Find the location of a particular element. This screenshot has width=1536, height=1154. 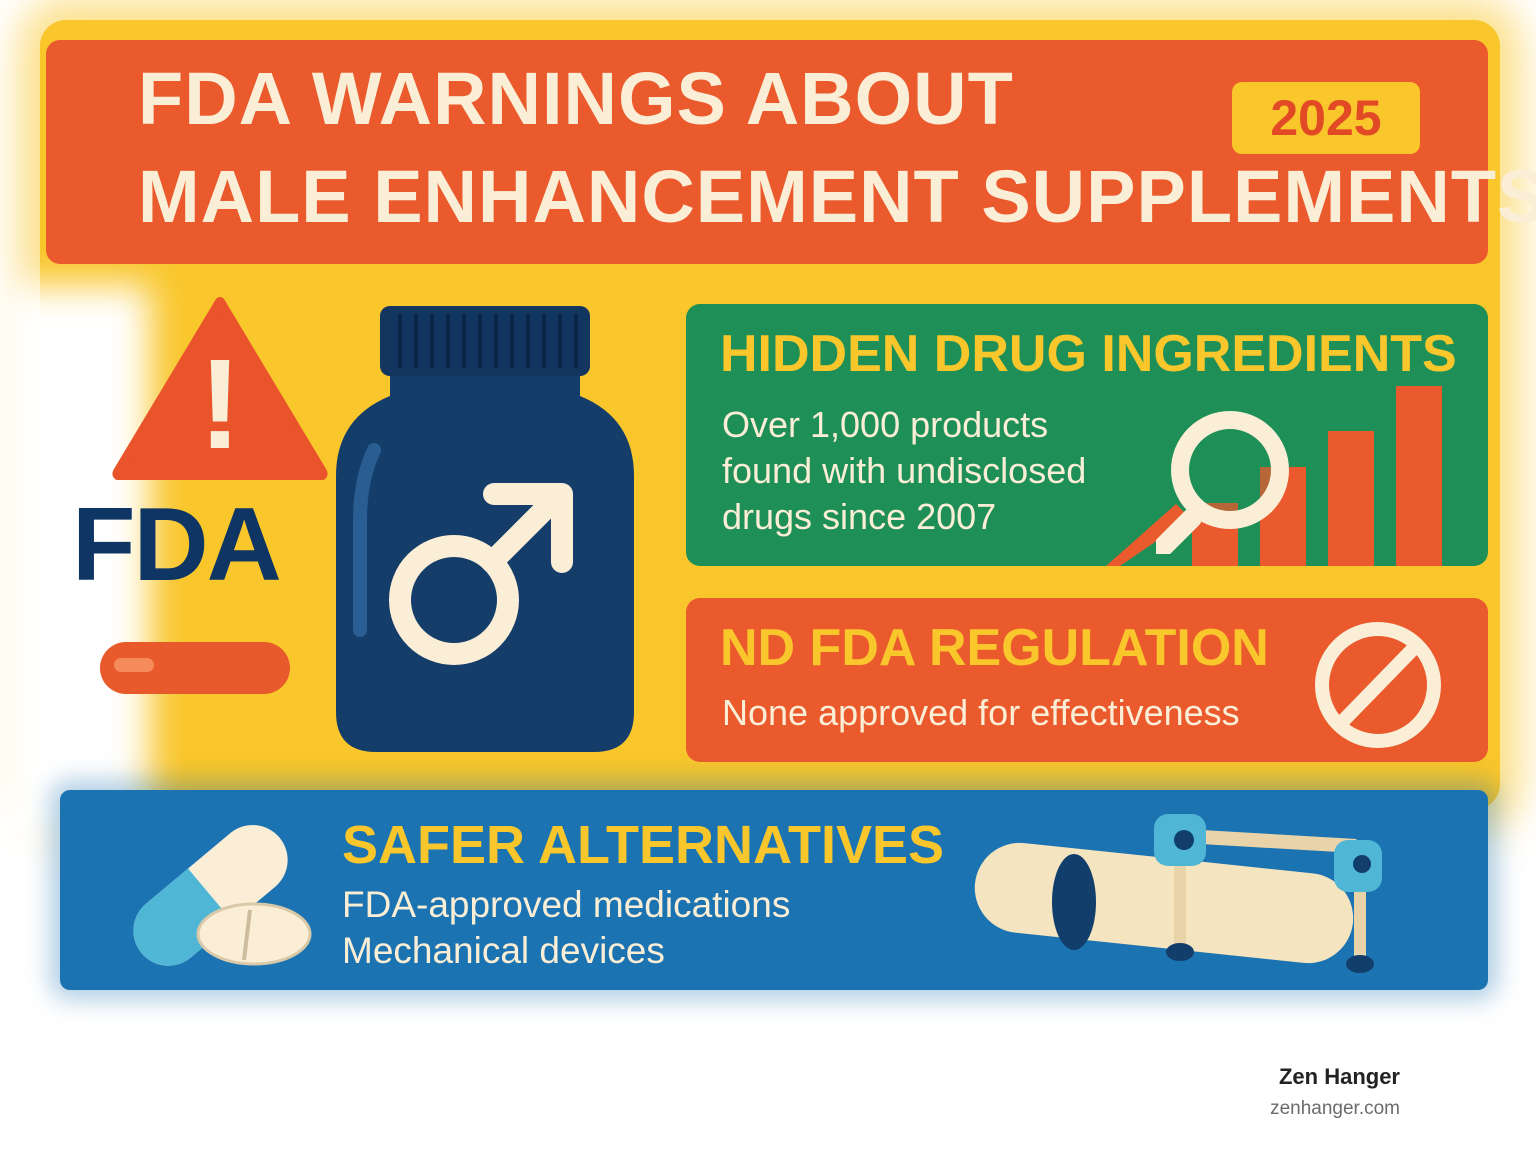

alternative-devices: Mechanical devices is located at coordinates (503, 950).